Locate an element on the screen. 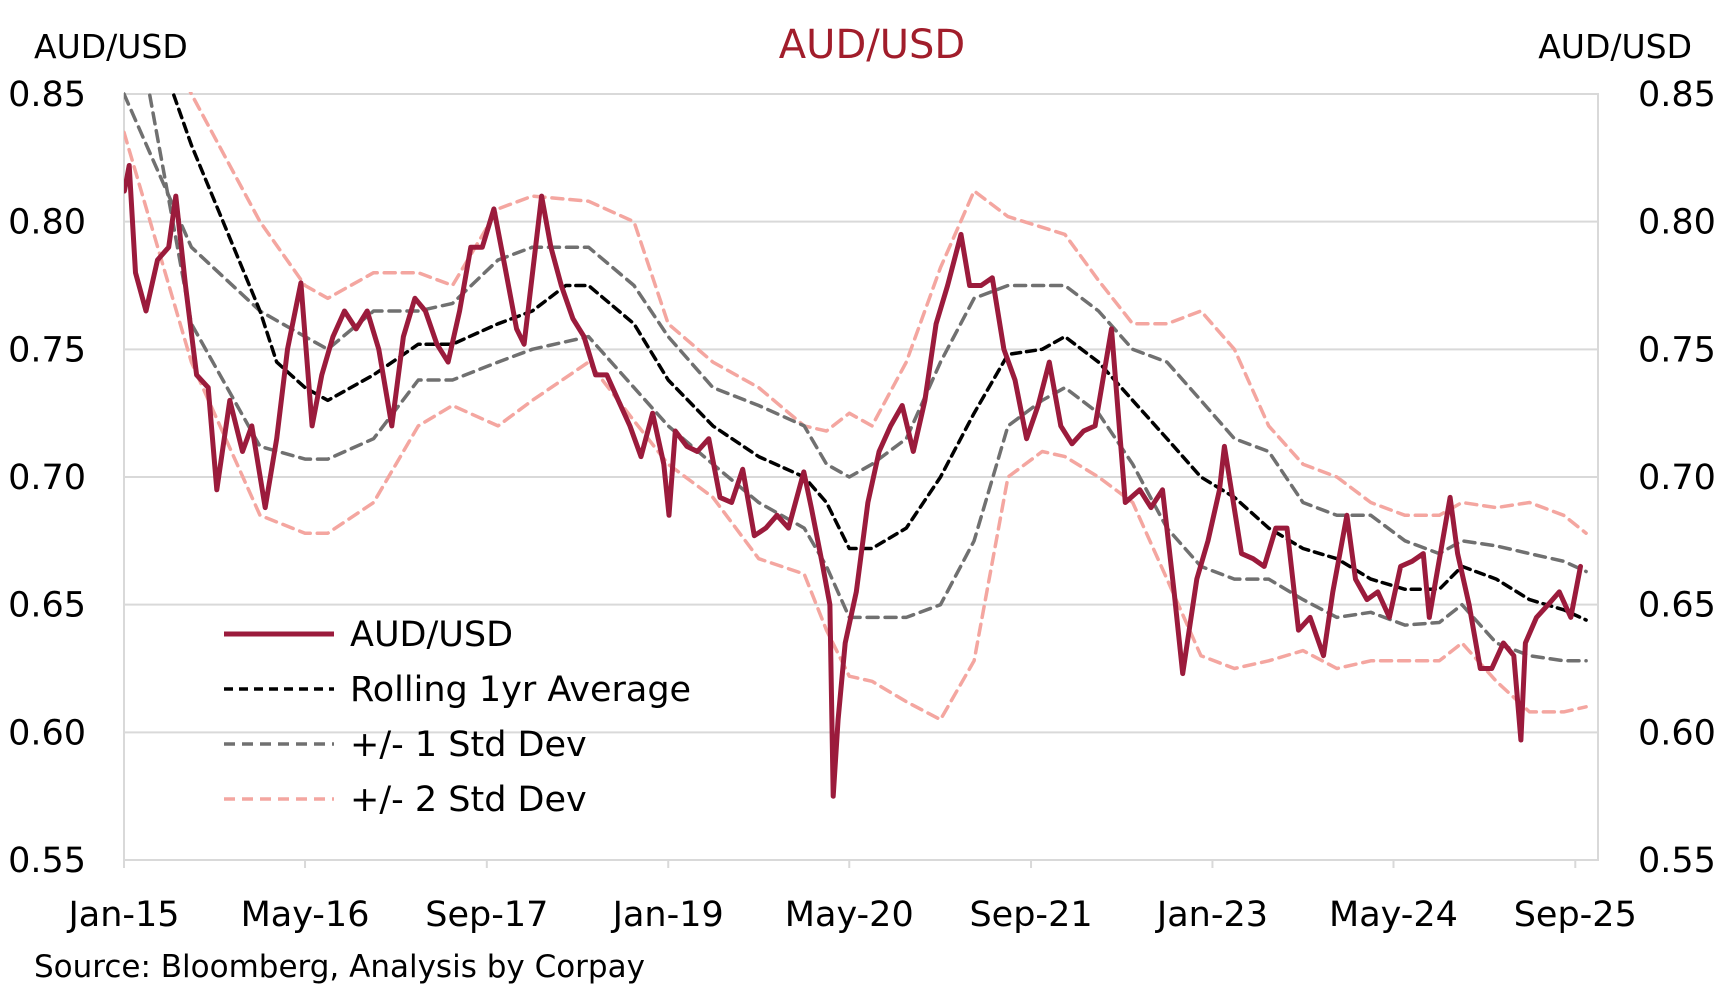 Image resolution: width=1723 pixels, height=1000 pixels. y-tick-label-right: 0.75 is located at coordinates (1677, 350).